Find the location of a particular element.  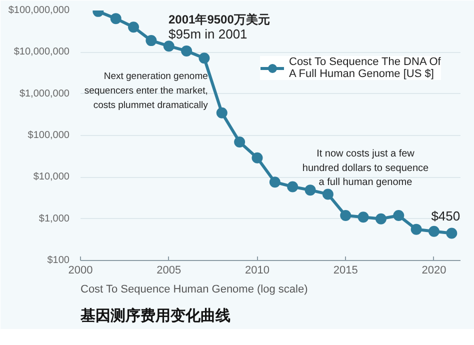

x-tick-label: 2010 is located at coordinates (257, 270).